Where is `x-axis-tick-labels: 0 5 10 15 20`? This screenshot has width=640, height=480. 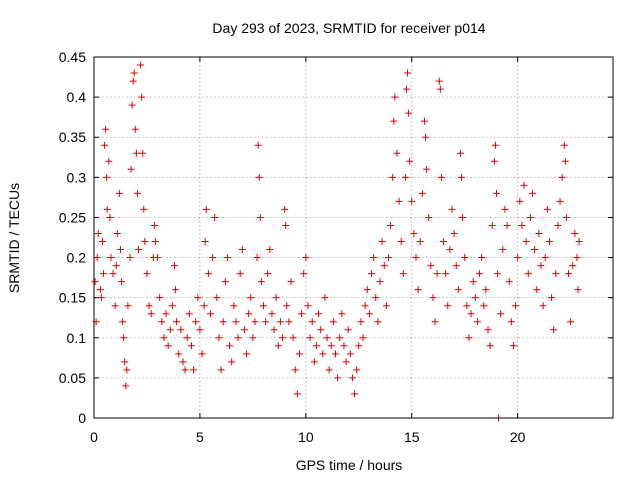 x-axis-tick-labels: 0 5 10 15 20 is located at coordinates (308, 437).